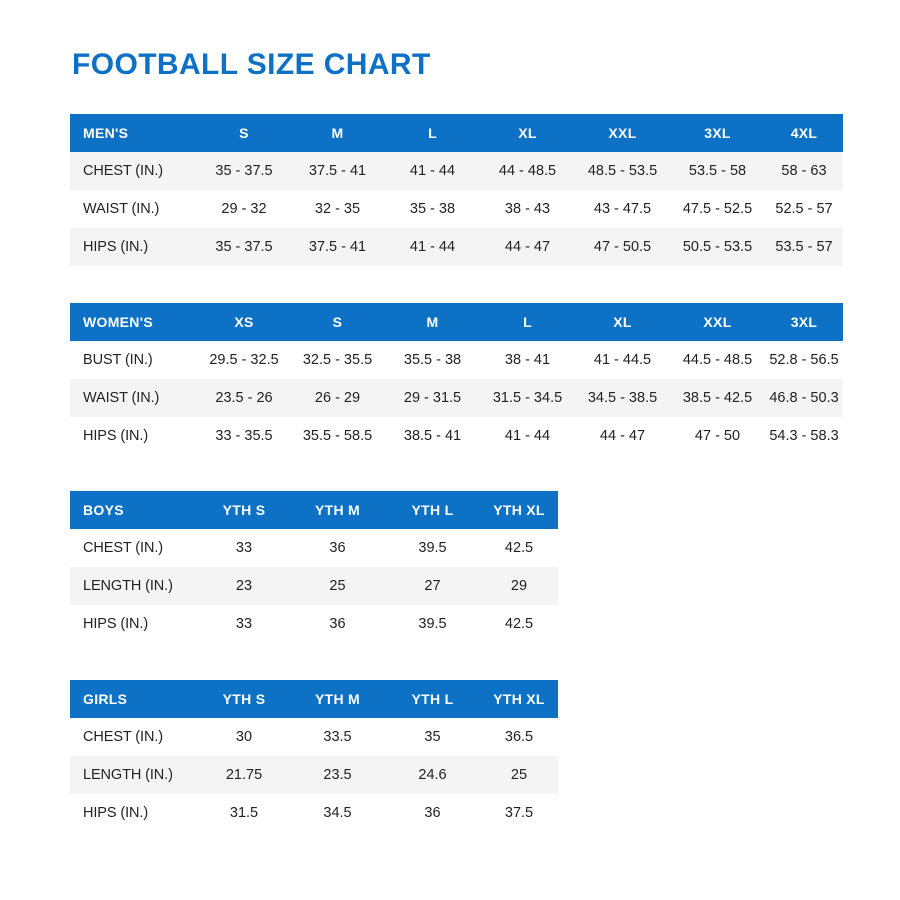 This screenshot has height=900, width=900. I want to click on table-cell: 38 - 43, so click(527, 209).